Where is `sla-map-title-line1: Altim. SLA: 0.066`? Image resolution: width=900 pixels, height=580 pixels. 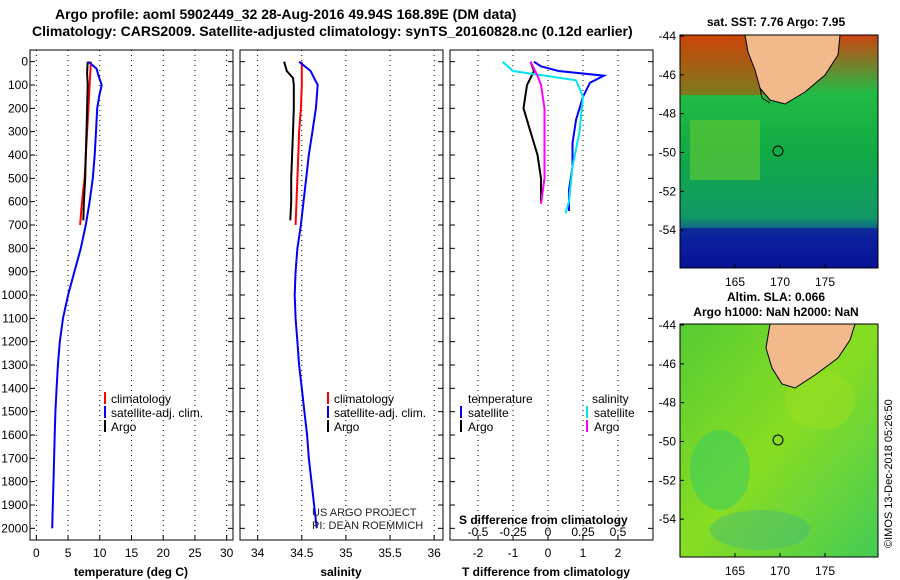 sla-map-title-line1: Altim. SLA: 0.066 is located at coordinates (776, 297).